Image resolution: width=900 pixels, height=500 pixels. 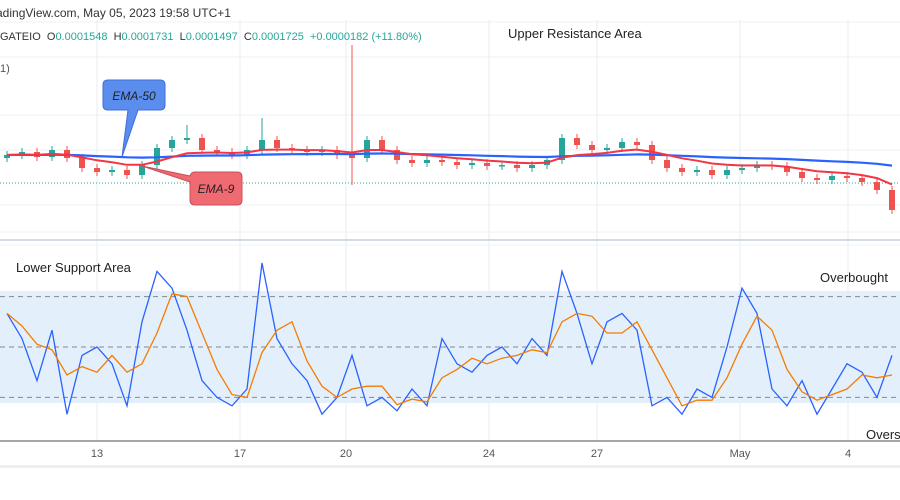 I want to click on high-value: 0.0001731, so click(x=147, y=37).